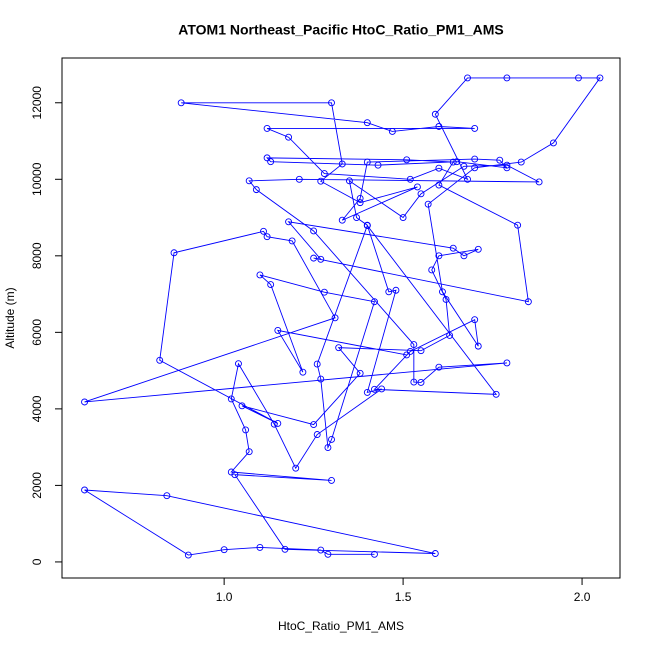 The image size is (650, 650). I want to click on x-tick-label: 1.5, so click(403, 597).